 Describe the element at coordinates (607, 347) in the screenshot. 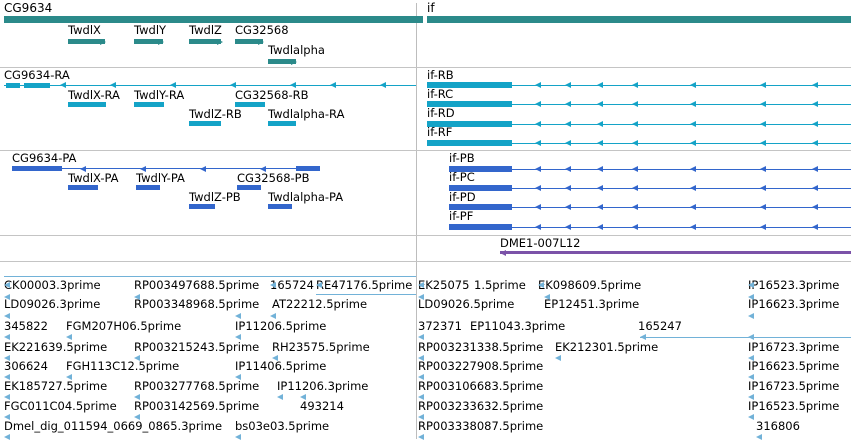

I see `est-label: EK212301.5prime` at that location.